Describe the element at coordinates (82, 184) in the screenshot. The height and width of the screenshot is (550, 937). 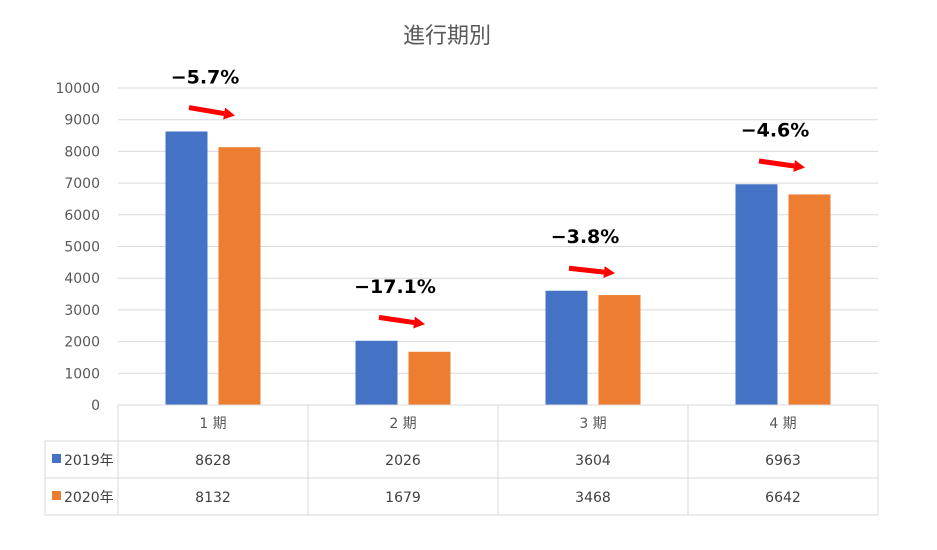
I see `y-tick-label: 7000` at that location.